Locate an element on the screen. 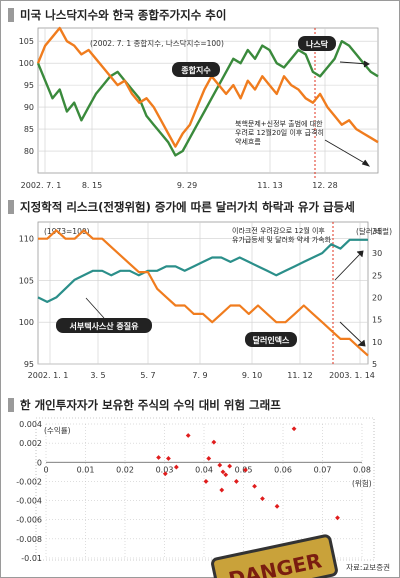  panel-2-right-axis-label: (달러/배럴) is located at coordinates (374, 231).